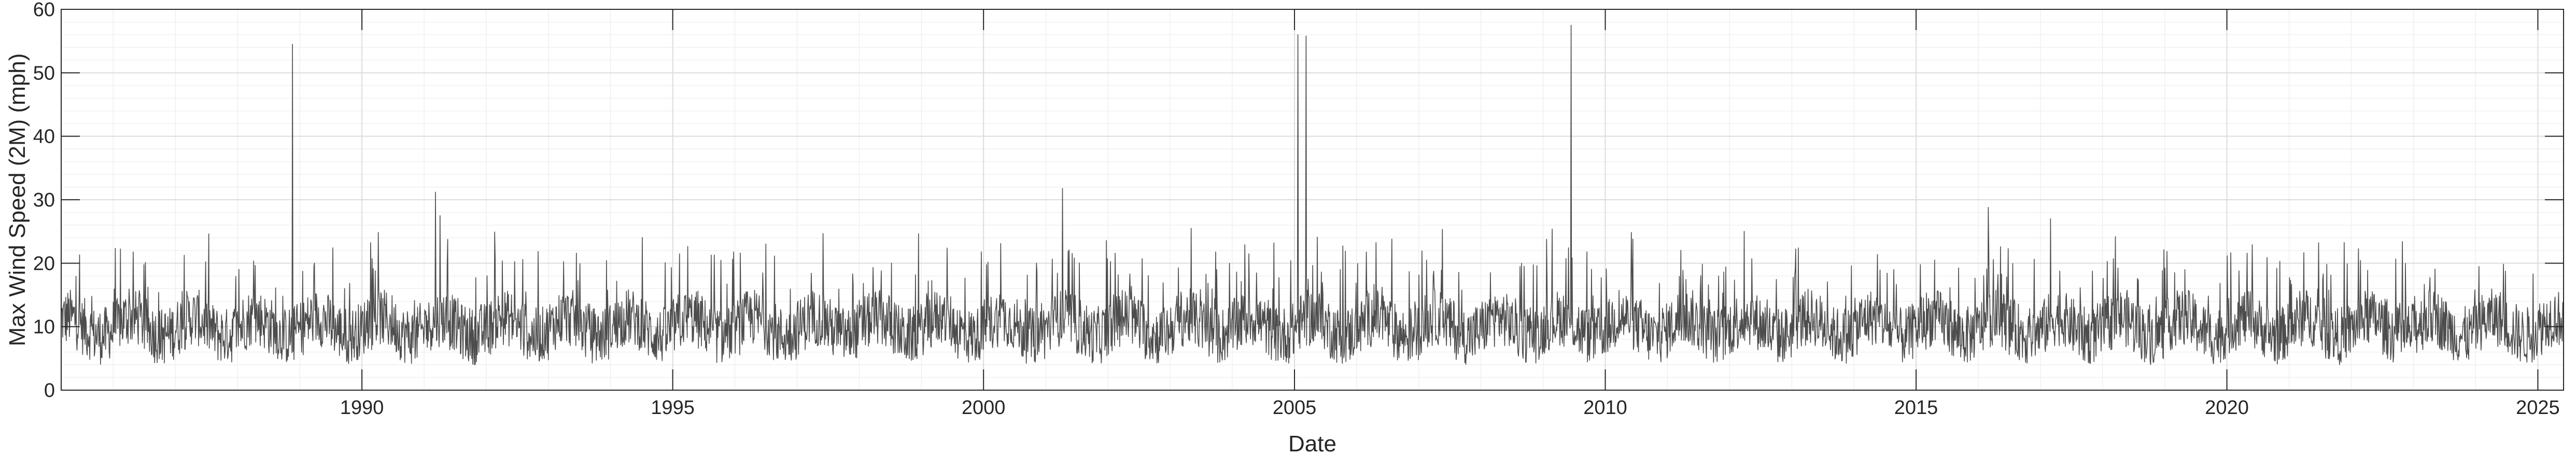 Image resolution: width=2576 pixels, height=455 pixels. Describe the element at coordinates (2227, 408) in the screenshot. I see `x-tick-label: 2020` at that location.